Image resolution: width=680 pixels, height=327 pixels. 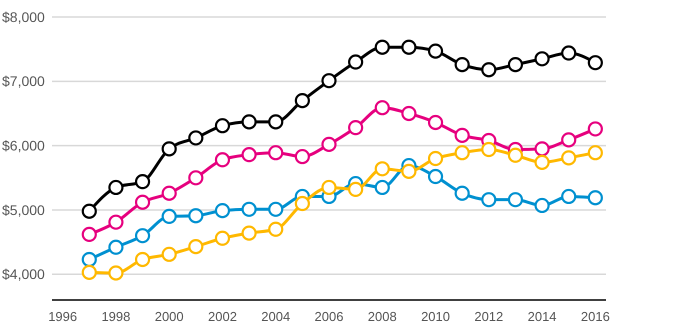 I want to click on y-tick-label: $5,000, so click(x=24, y=210).